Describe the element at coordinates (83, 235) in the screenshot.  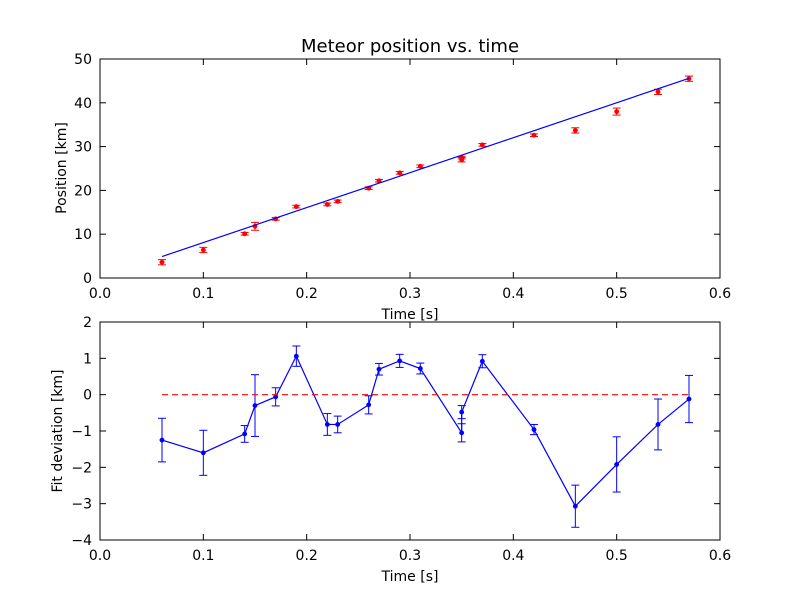
I see `y-tick-label: 10` at that location.